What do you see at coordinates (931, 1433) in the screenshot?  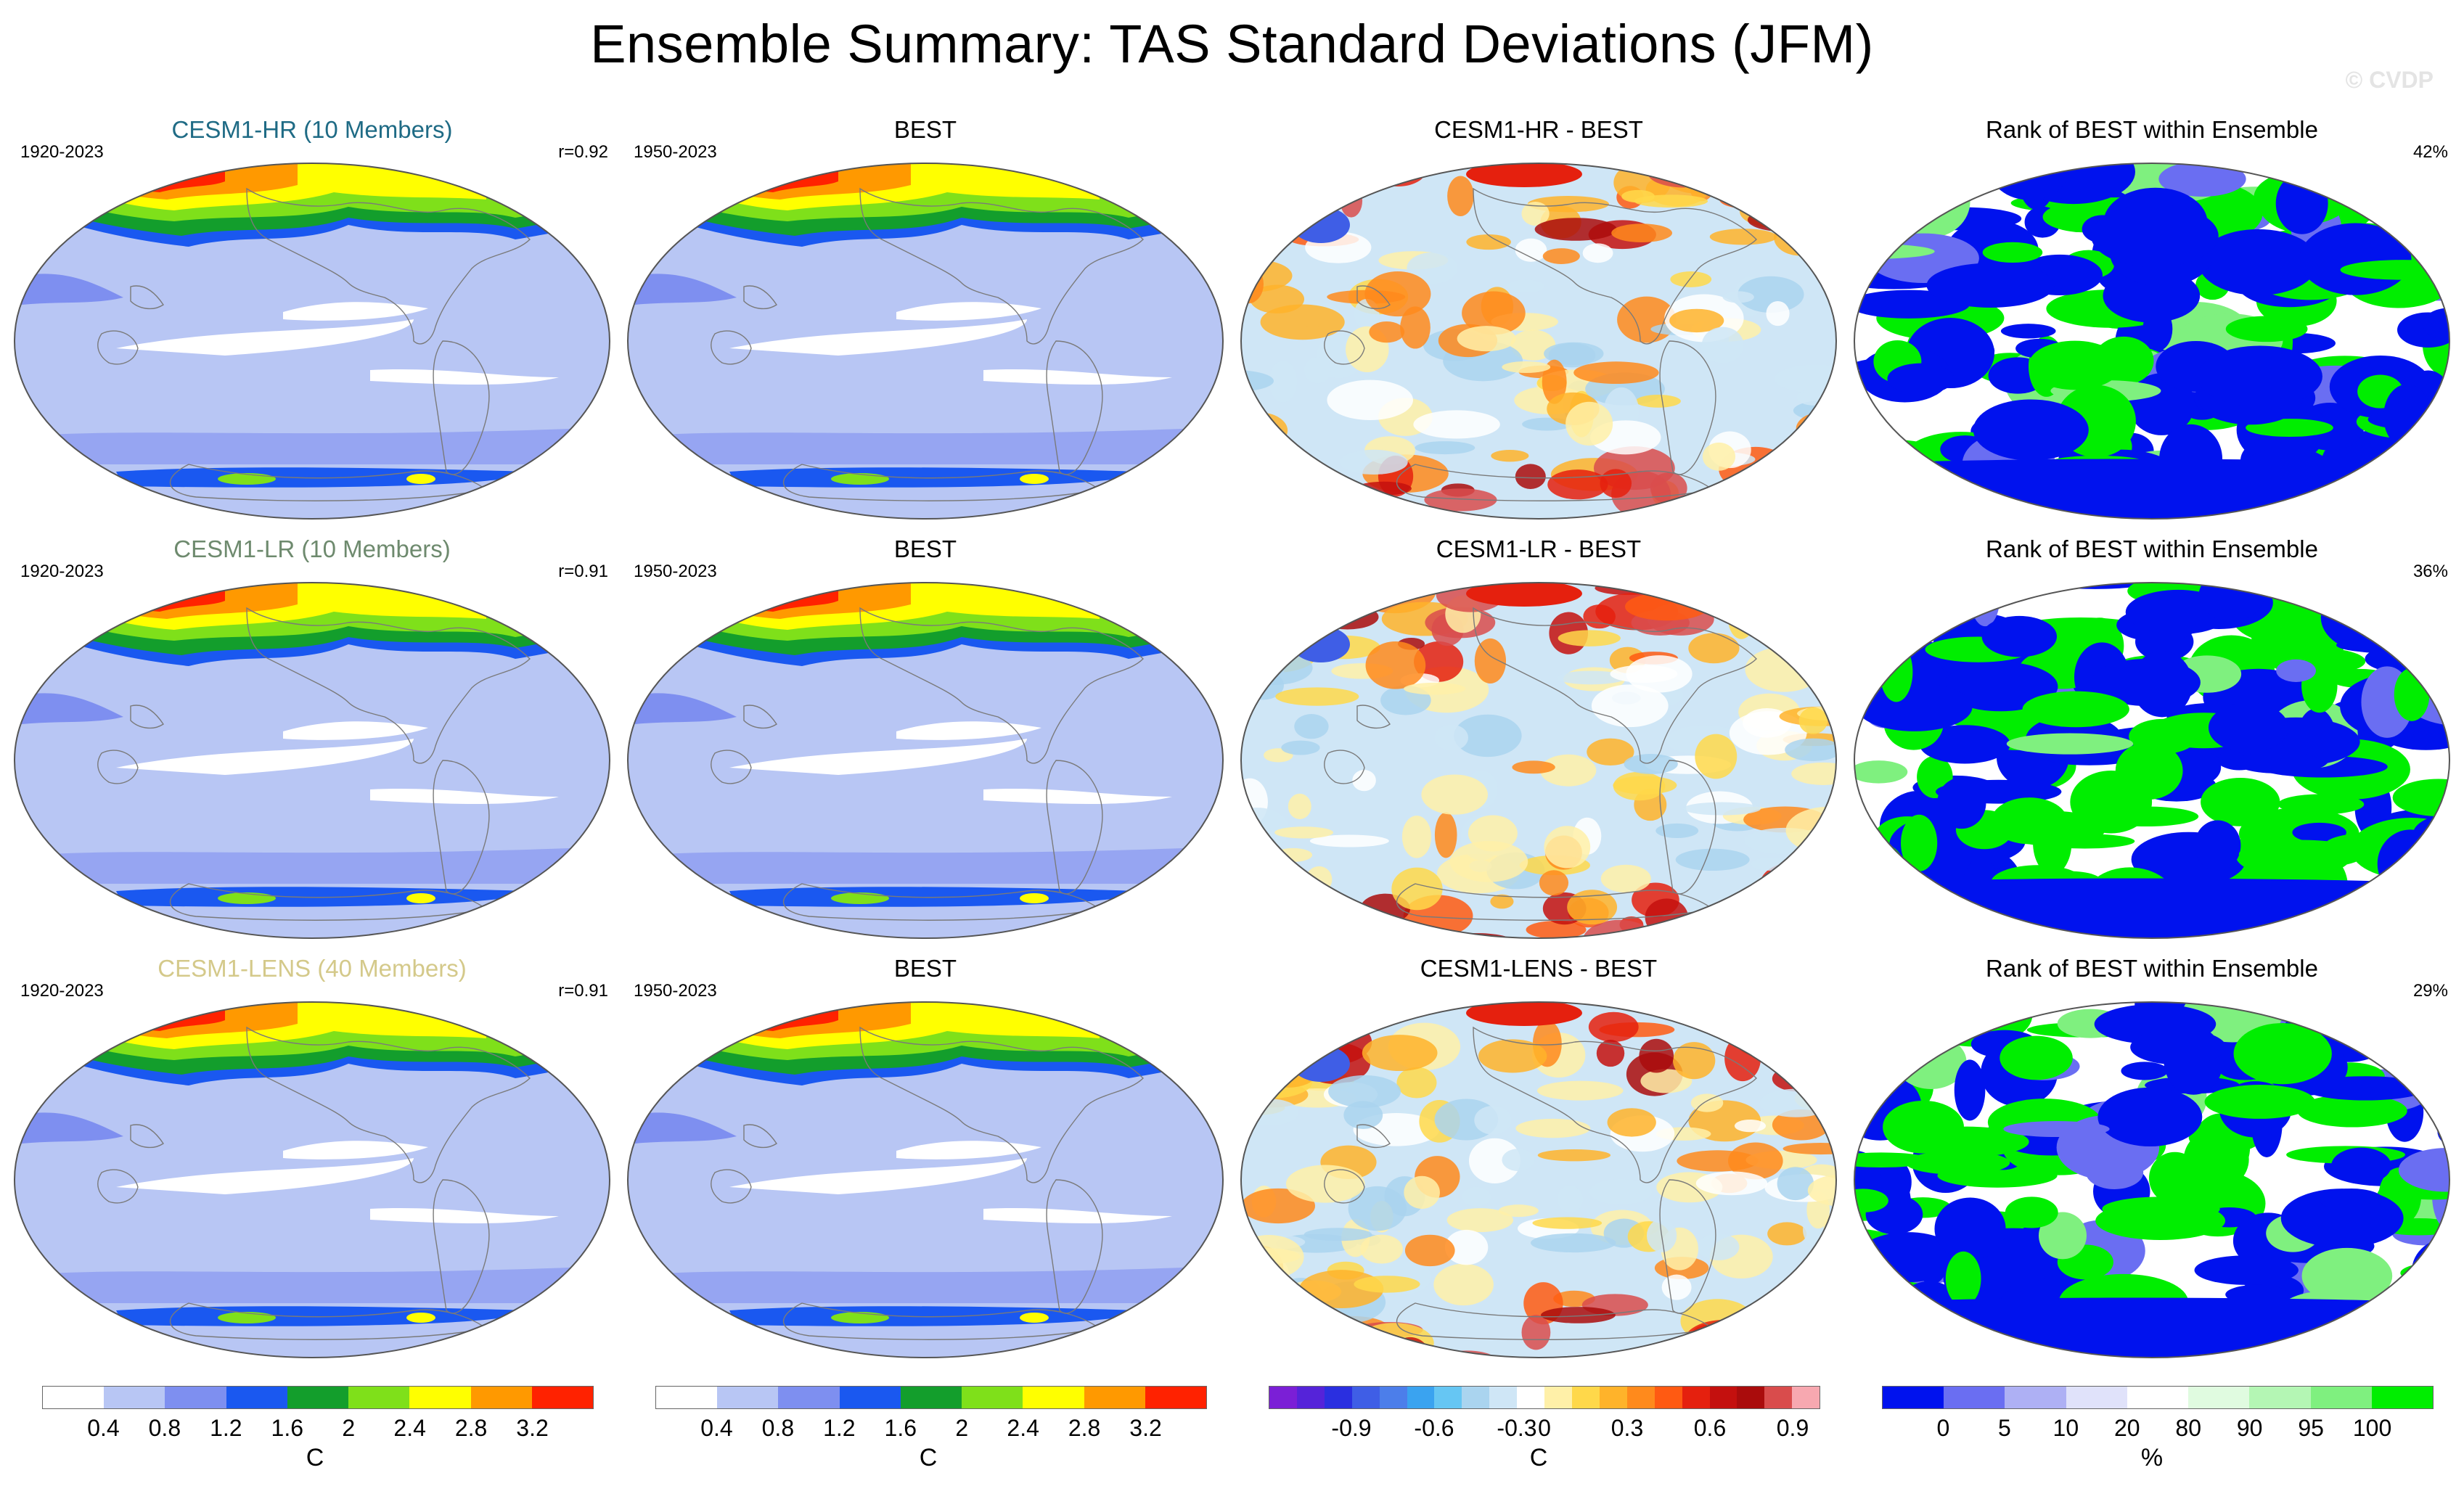 I see `colorbar-stddev-obs: C 0.4 0.8 1.2 1.6 2 2.4 2.8 3.2` at bounding box center [931, 1433].